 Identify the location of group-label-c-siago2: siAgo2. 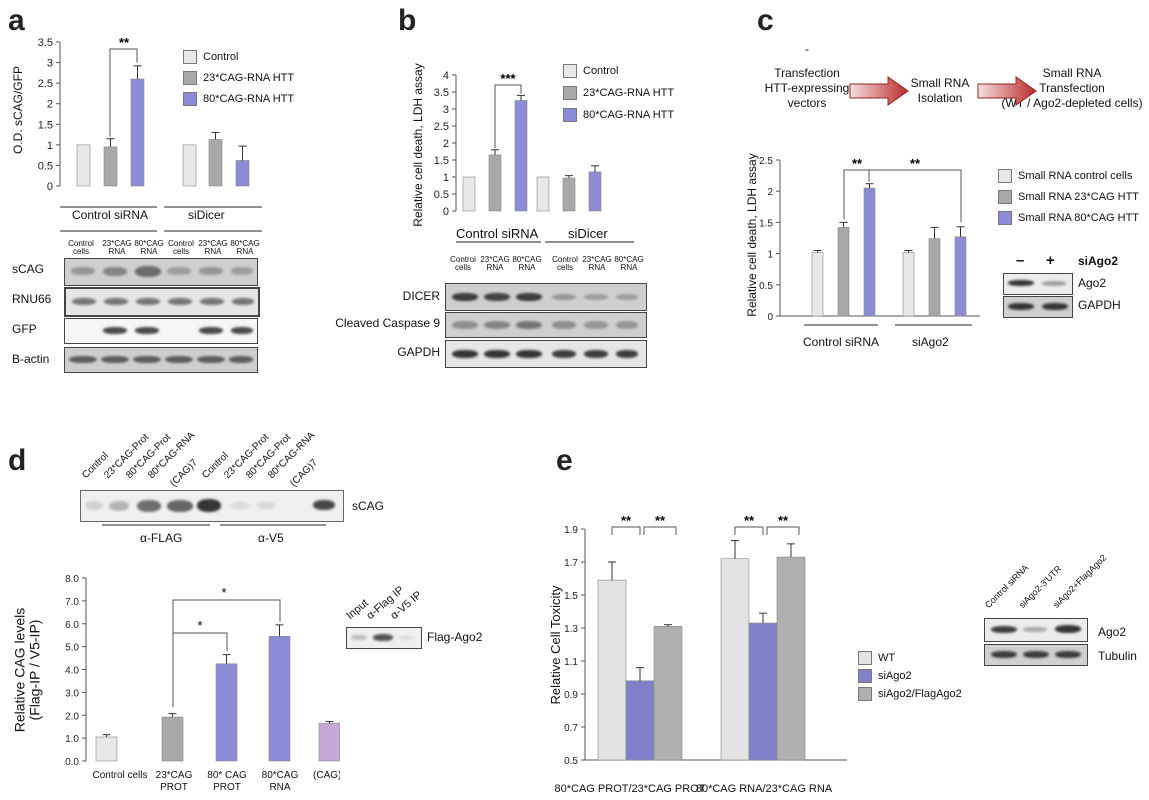
(930, 342).